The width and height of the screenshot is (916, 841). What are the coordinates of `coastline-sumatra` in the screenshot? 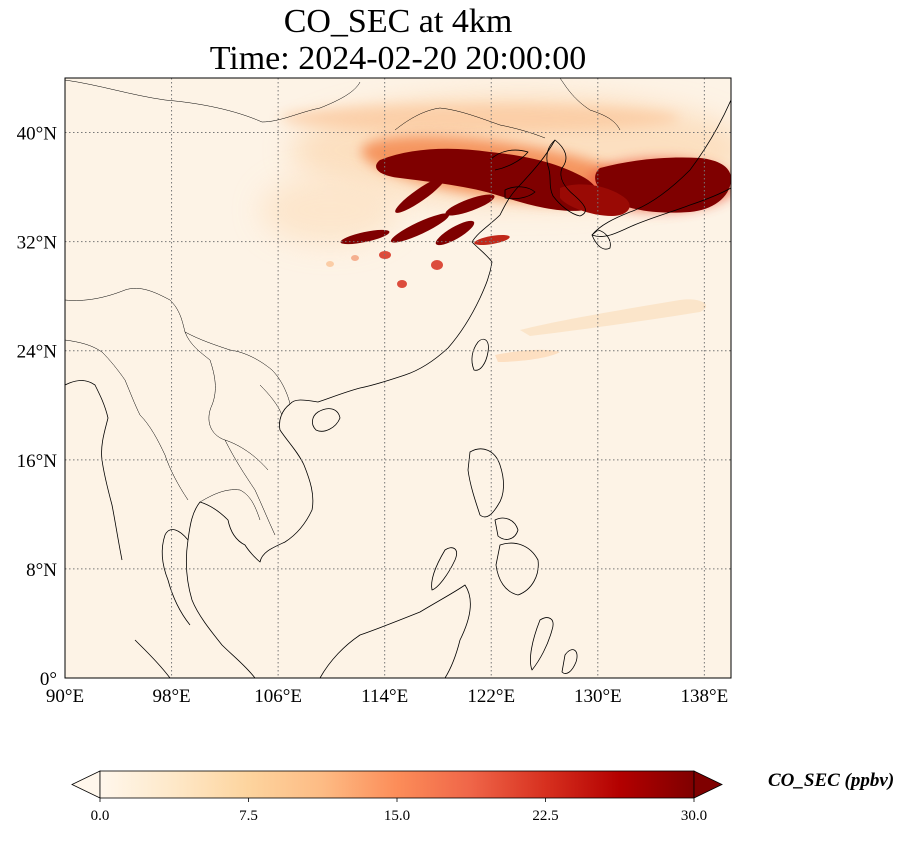 It's located at (152, 658).